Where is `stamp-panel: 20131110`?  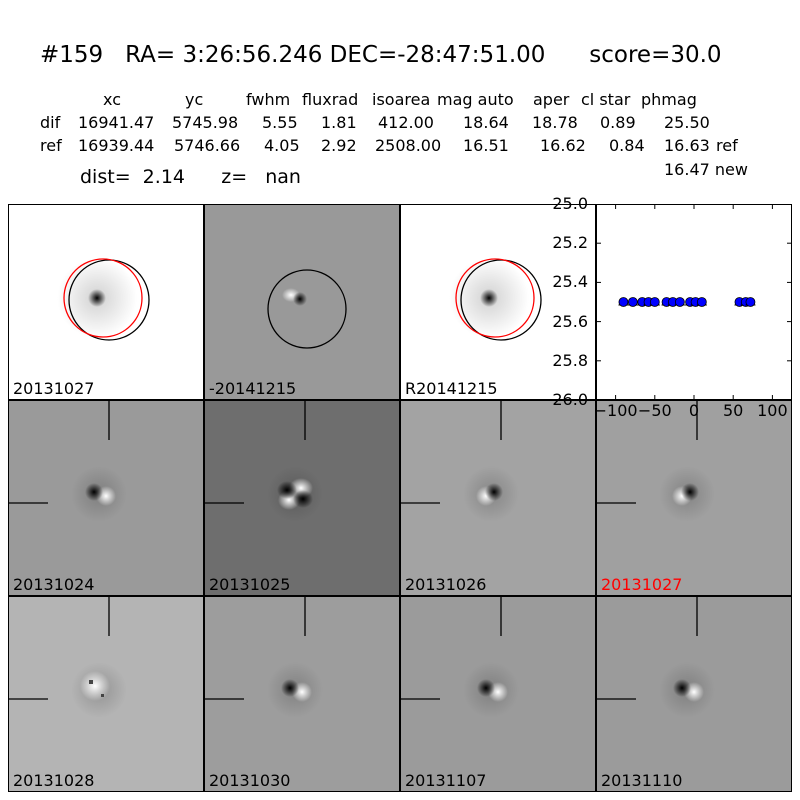 stamp-panel: 20131110 is located at coordinates (694, 694).